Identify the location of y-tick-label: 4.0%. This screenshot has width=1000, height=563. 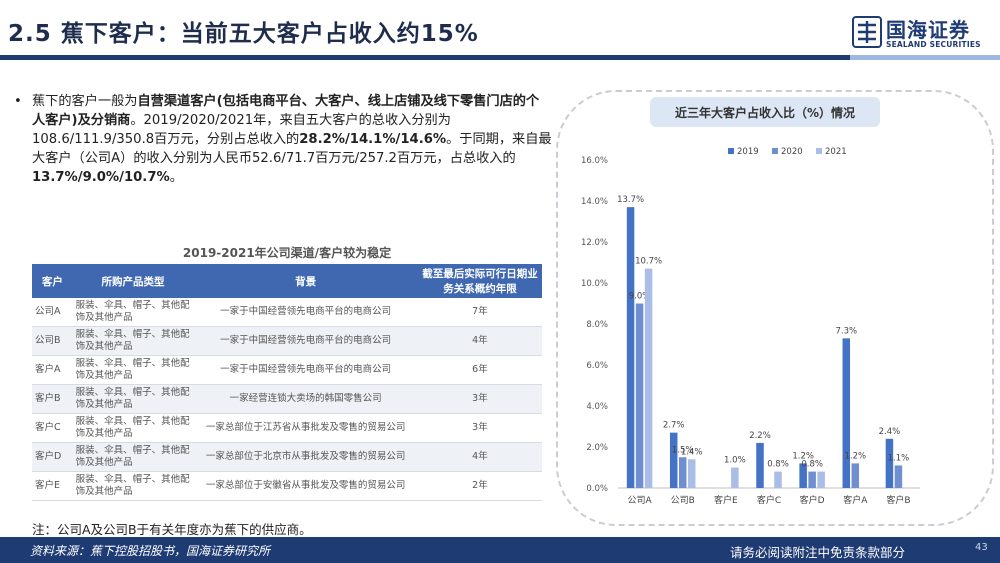
(597, 407).